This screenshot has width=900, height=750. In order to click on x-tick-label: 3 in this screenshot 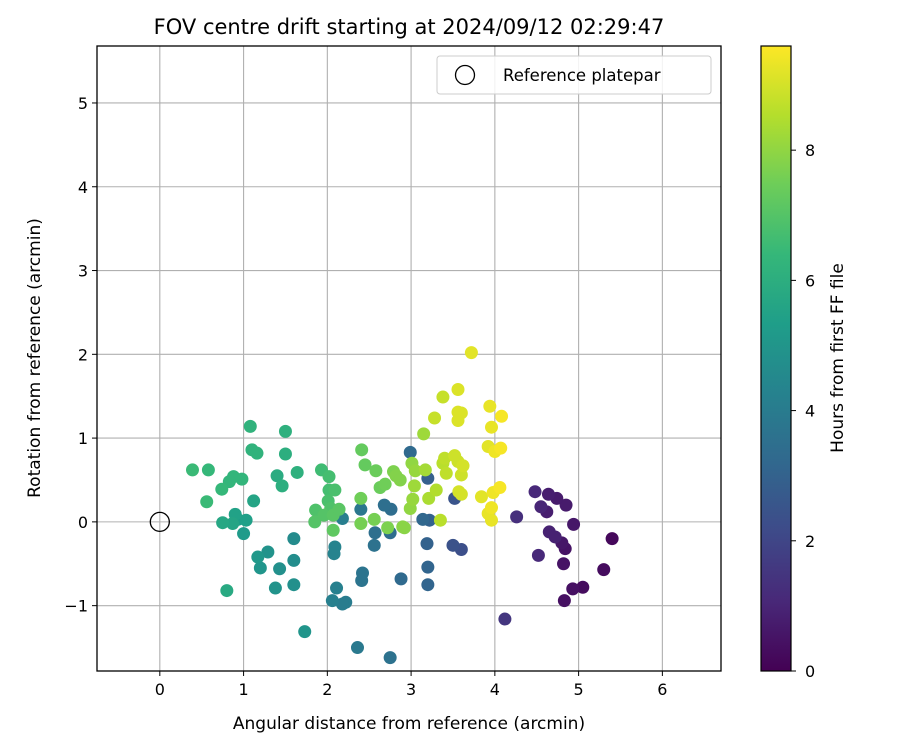, I will do `click(411, 689)`.